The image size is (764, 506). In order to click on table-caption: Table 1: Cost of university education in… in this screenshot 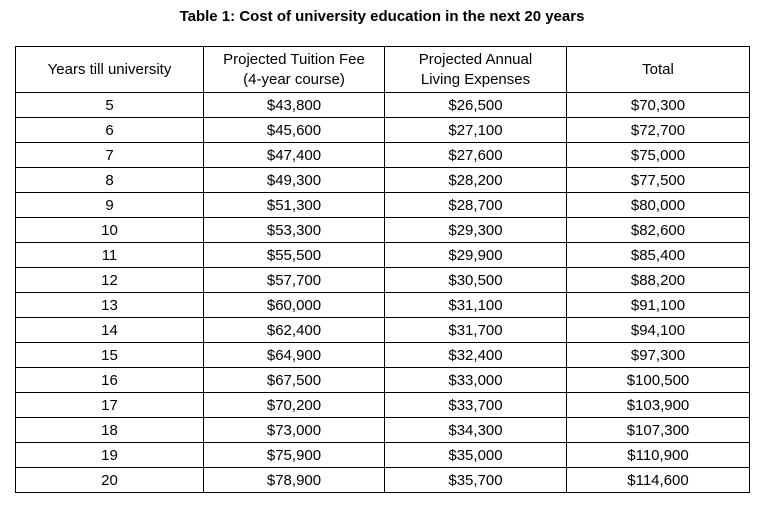, I will do `click(382, 16)`.